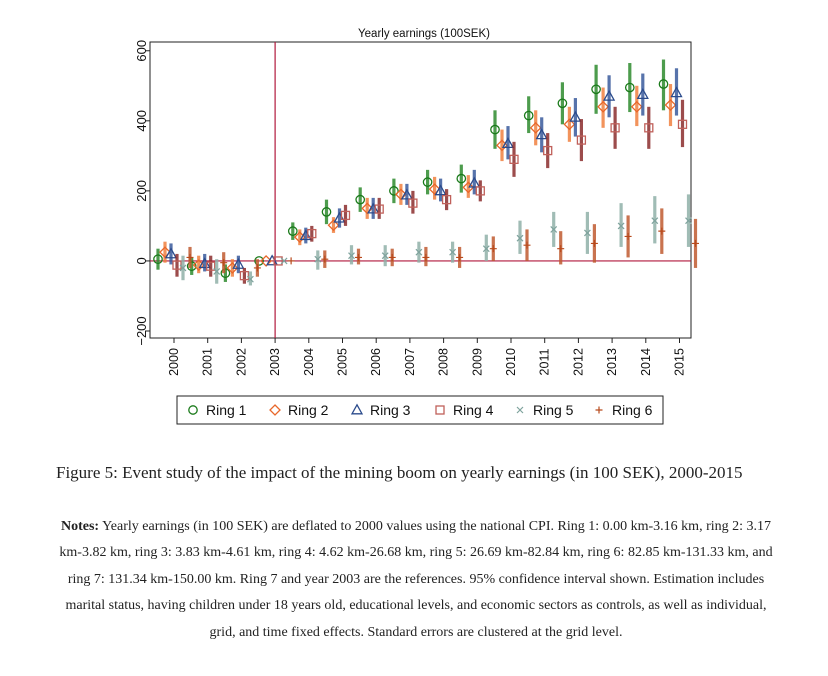  I want to click on y-tick-label: −200, so click(141, 330).